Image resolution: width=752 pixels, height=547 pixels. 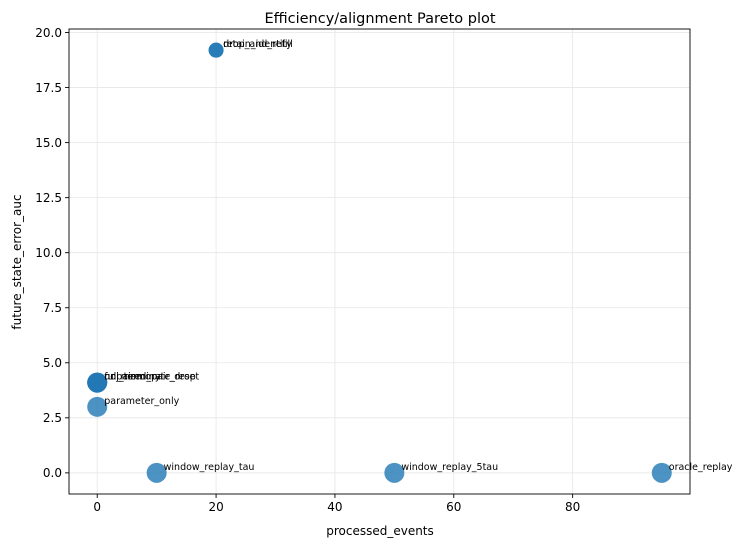 What do you see at coordinates (132, 377) in the screenshot?
I see `point-label: no_memory` at bounding box center [132, 377].